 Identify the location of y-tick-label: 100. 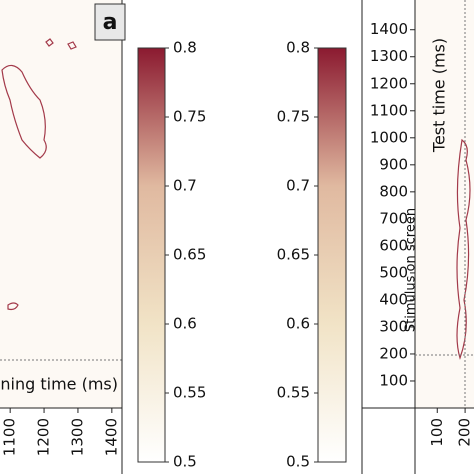
(393, 380).